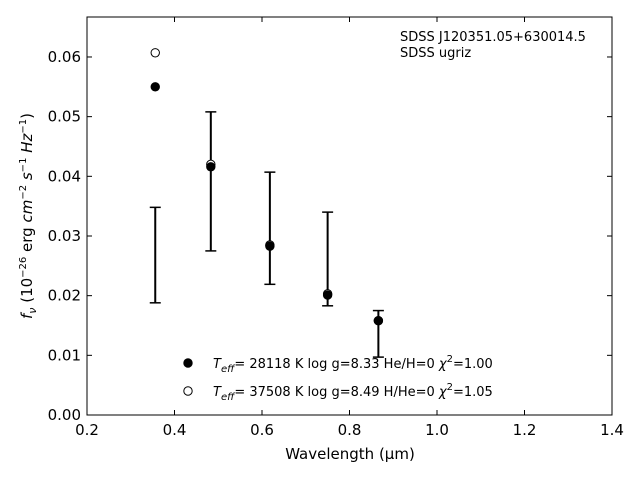 The image size is (640, 480). What do you see at coordinates (64, 117) in the screenshot?
I see `y-tick-label: 0.05` at bounding box center [64, 117].